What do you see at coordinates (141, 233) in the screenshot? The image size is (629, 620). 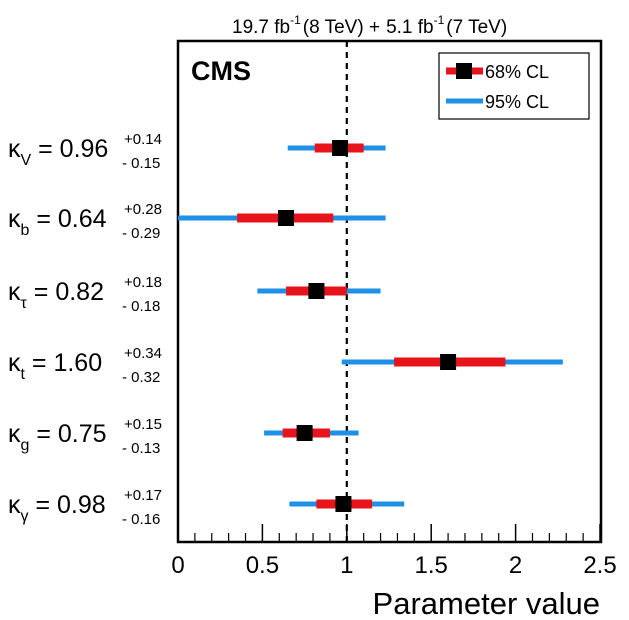 I see `error-down-label: - 0.29` at bounding box center [141, 233].